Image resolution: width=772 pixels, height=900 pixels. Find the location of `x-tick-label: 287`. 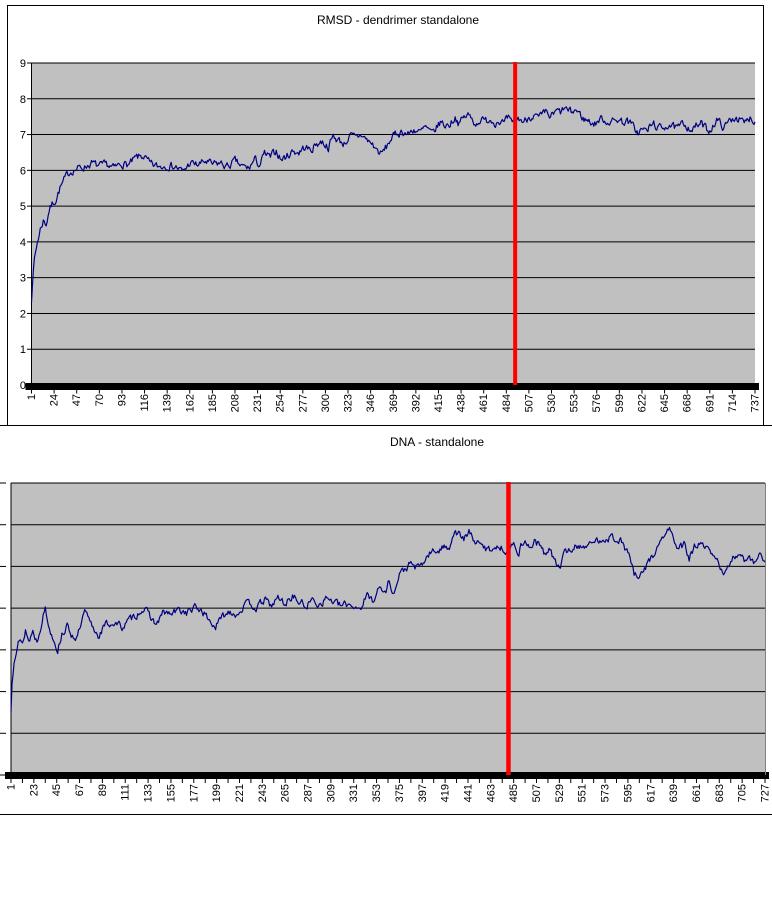

x-tick-label: 287 is located at coordinates (309, 793).